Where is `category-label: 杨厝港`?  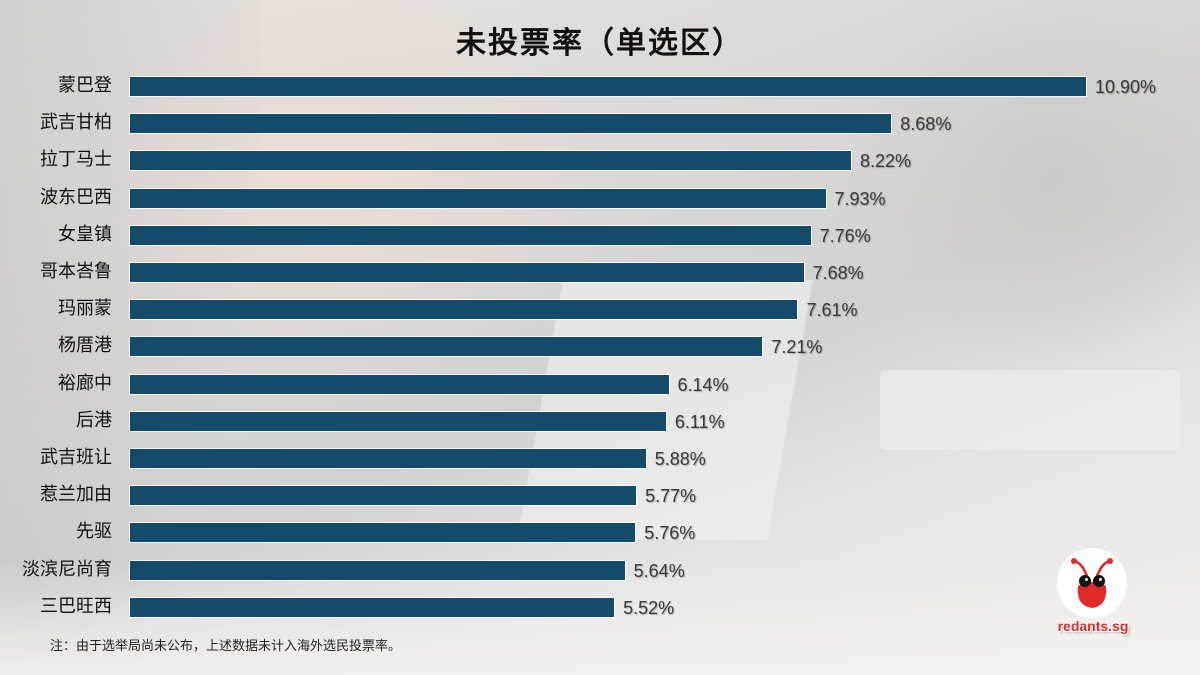 category-label: 杨厝港 is located at coordinates (85, 346).